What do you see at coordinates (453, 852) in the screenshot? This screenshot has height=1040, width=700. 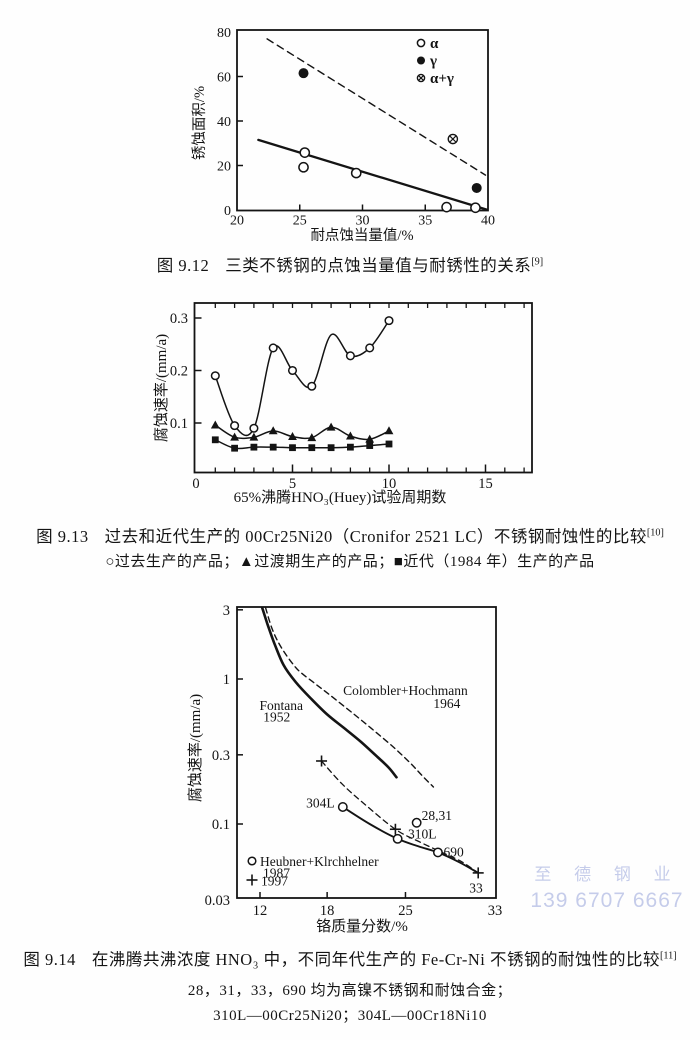 I see `svg-text: 690` at bounding box center [453, 852].